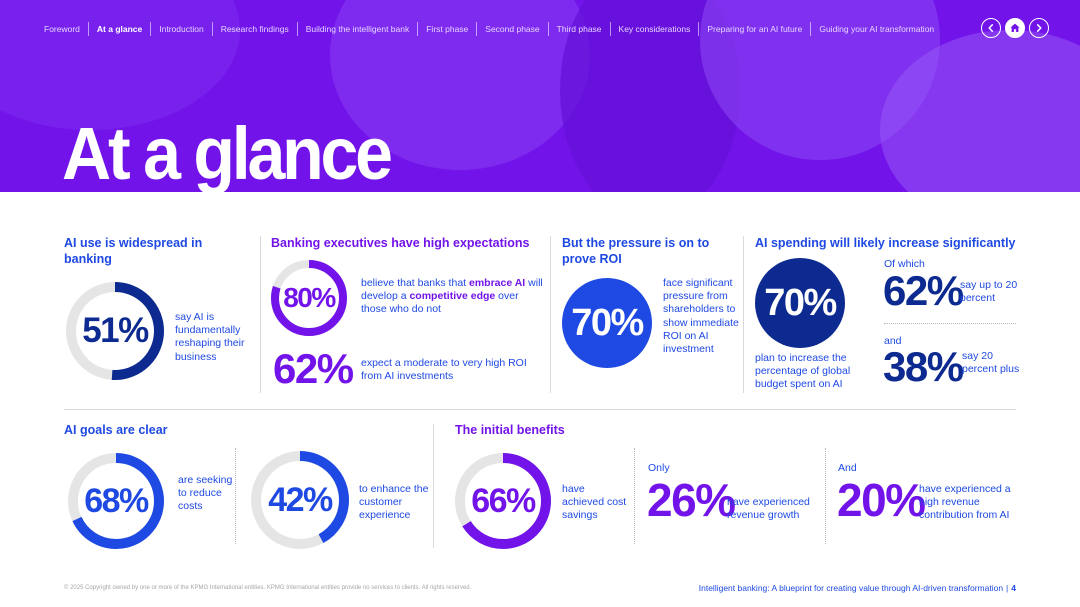  What do you see at coordinates (62, 29) in the screenshot?
I see `nav-item-foreword: Foreword` at bounding box center [62, 29].